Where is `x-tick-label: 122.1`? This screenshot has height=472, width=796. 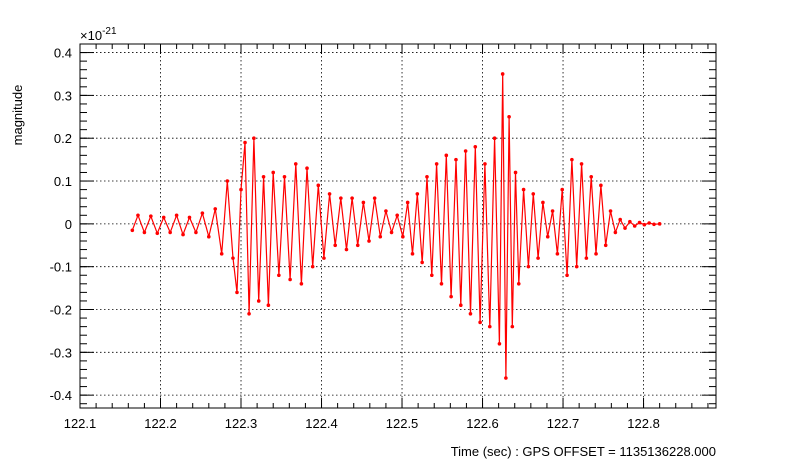 x-tick-label: 122.1 is located at coordinates (80, 423).